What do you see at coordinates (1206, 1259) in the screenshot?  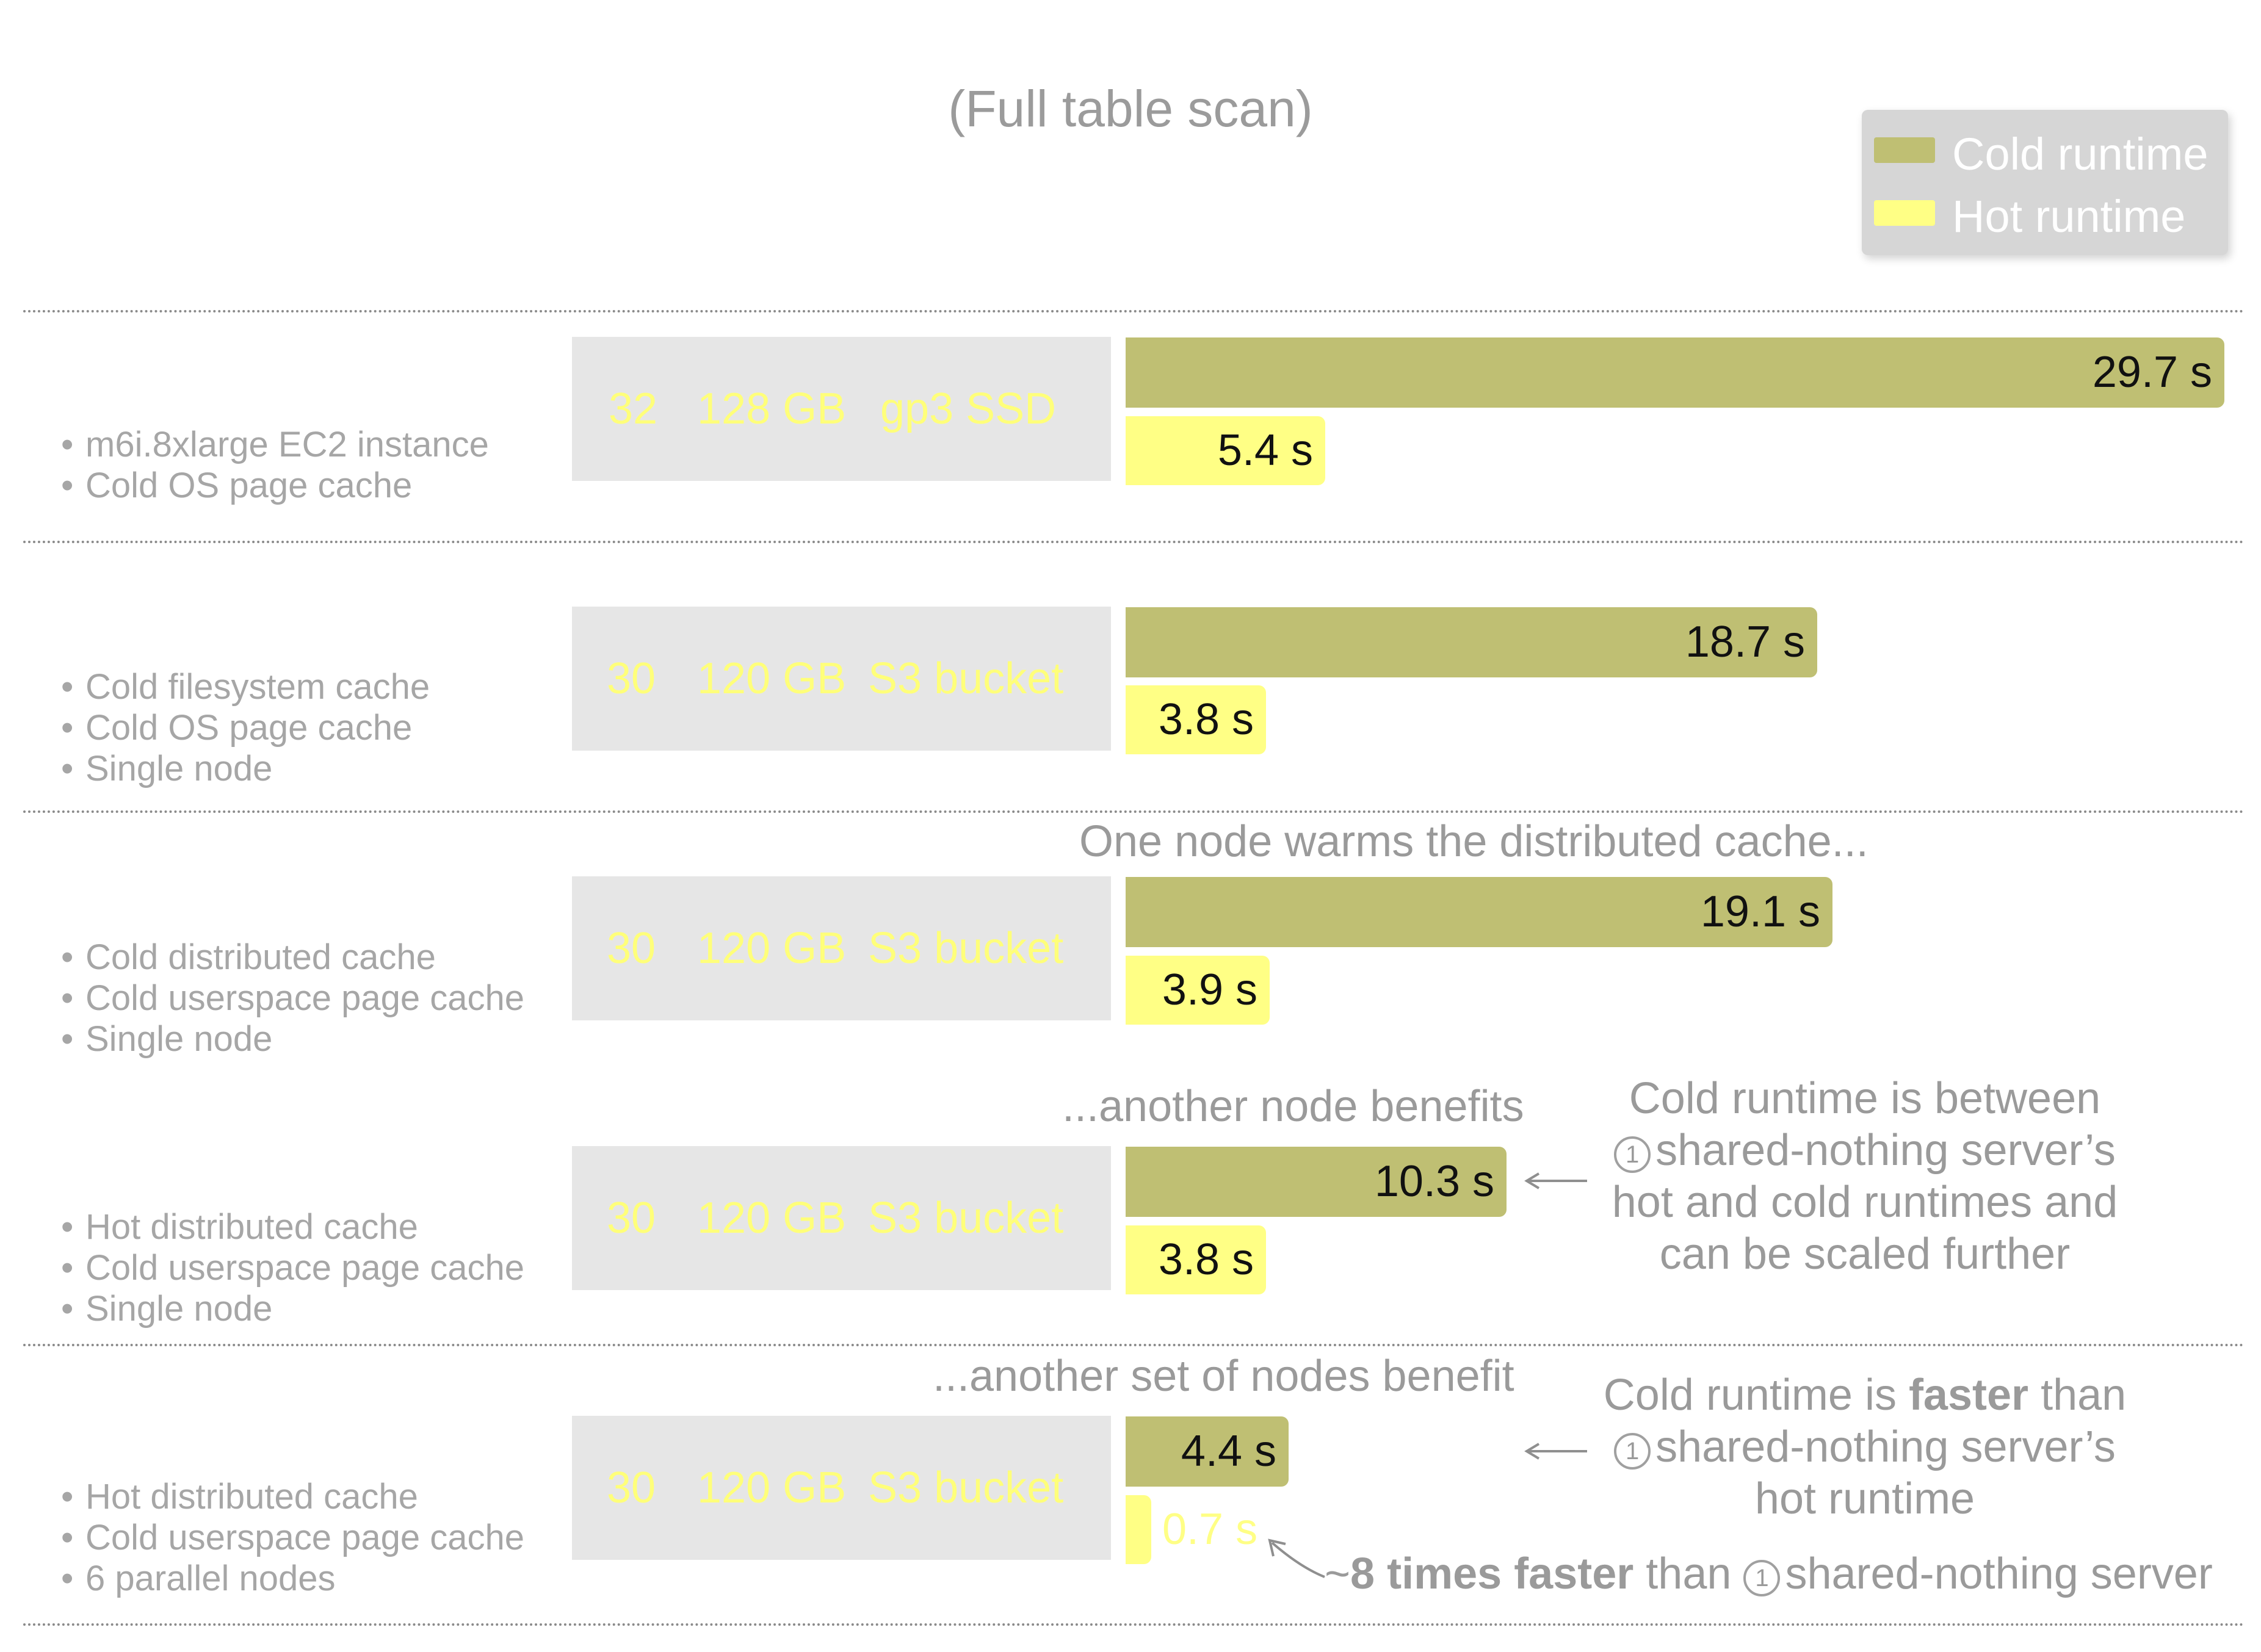 I see `bar-label-hot-row-4: 3.8 s` at bounding box center [1206, 1259].